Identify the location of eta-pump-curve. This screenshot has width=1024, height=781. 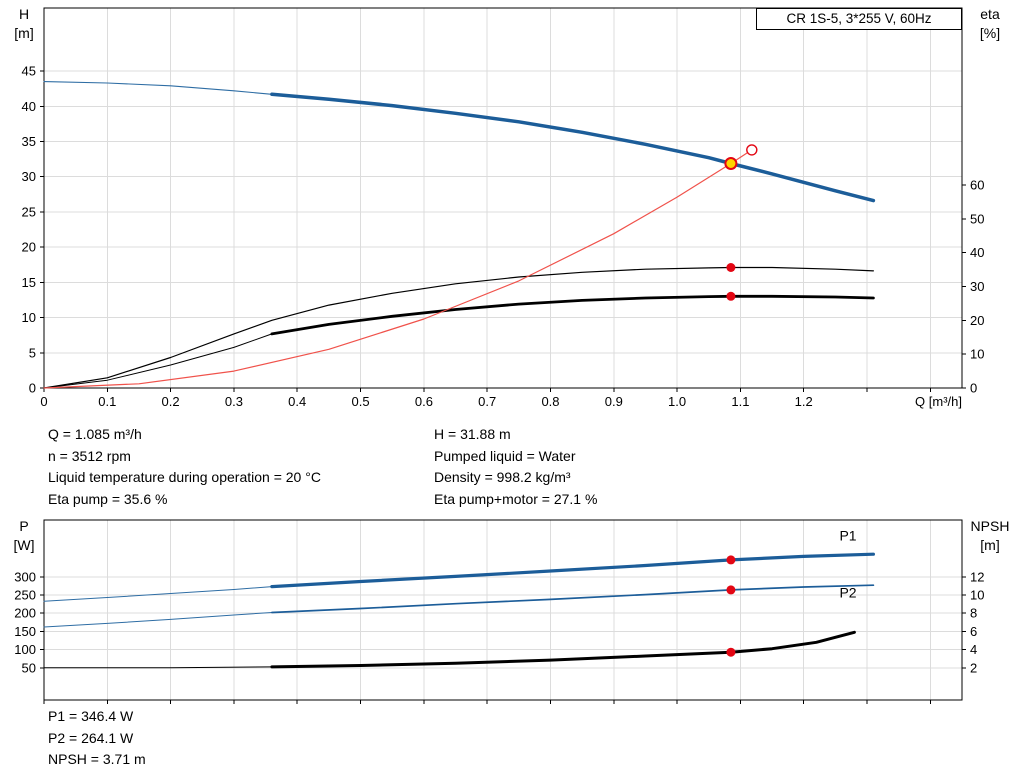
(459, 327).